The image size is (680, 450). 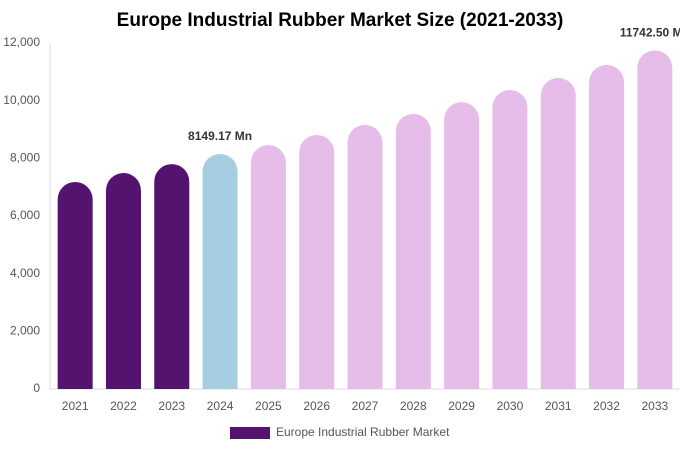 I want to click on x-tick-label: 2031, so click(x=558, y=406).